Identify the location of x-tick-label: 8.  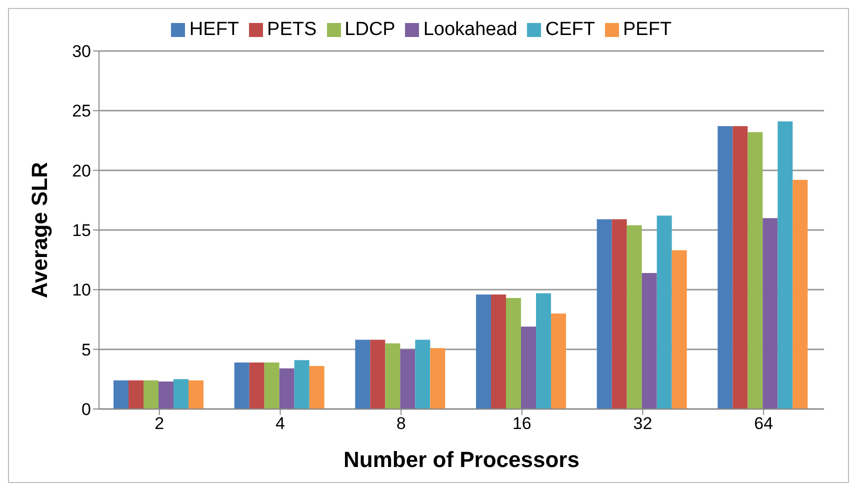
(401, 424).